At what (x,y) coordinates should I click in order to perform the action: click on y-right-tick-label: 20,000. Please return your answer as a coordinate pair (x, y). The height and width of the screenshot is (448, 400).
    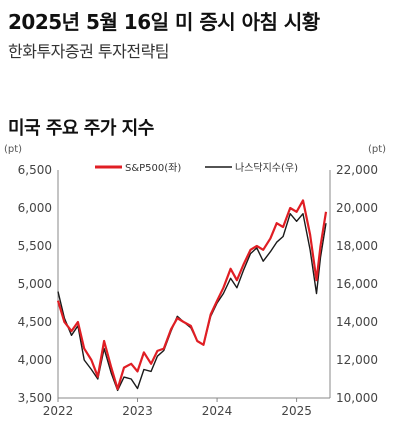
    Looking at the image, I should click on (357, 208).